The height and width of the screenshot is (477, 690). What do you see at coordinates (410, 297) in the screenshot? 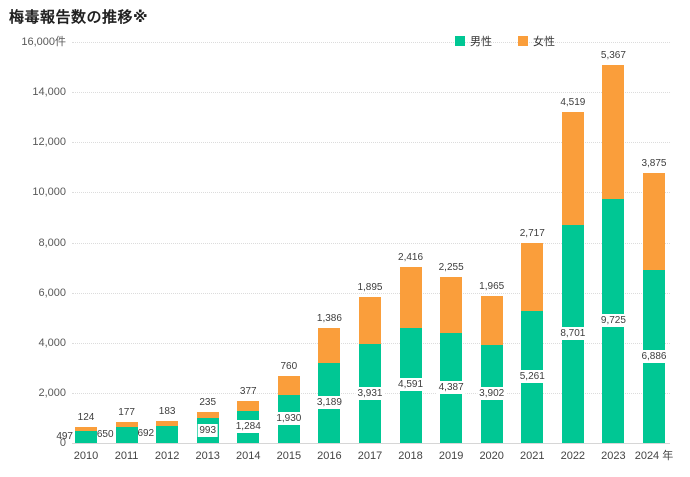
I see `bar-female-2018` at bounding box center [410, 297].